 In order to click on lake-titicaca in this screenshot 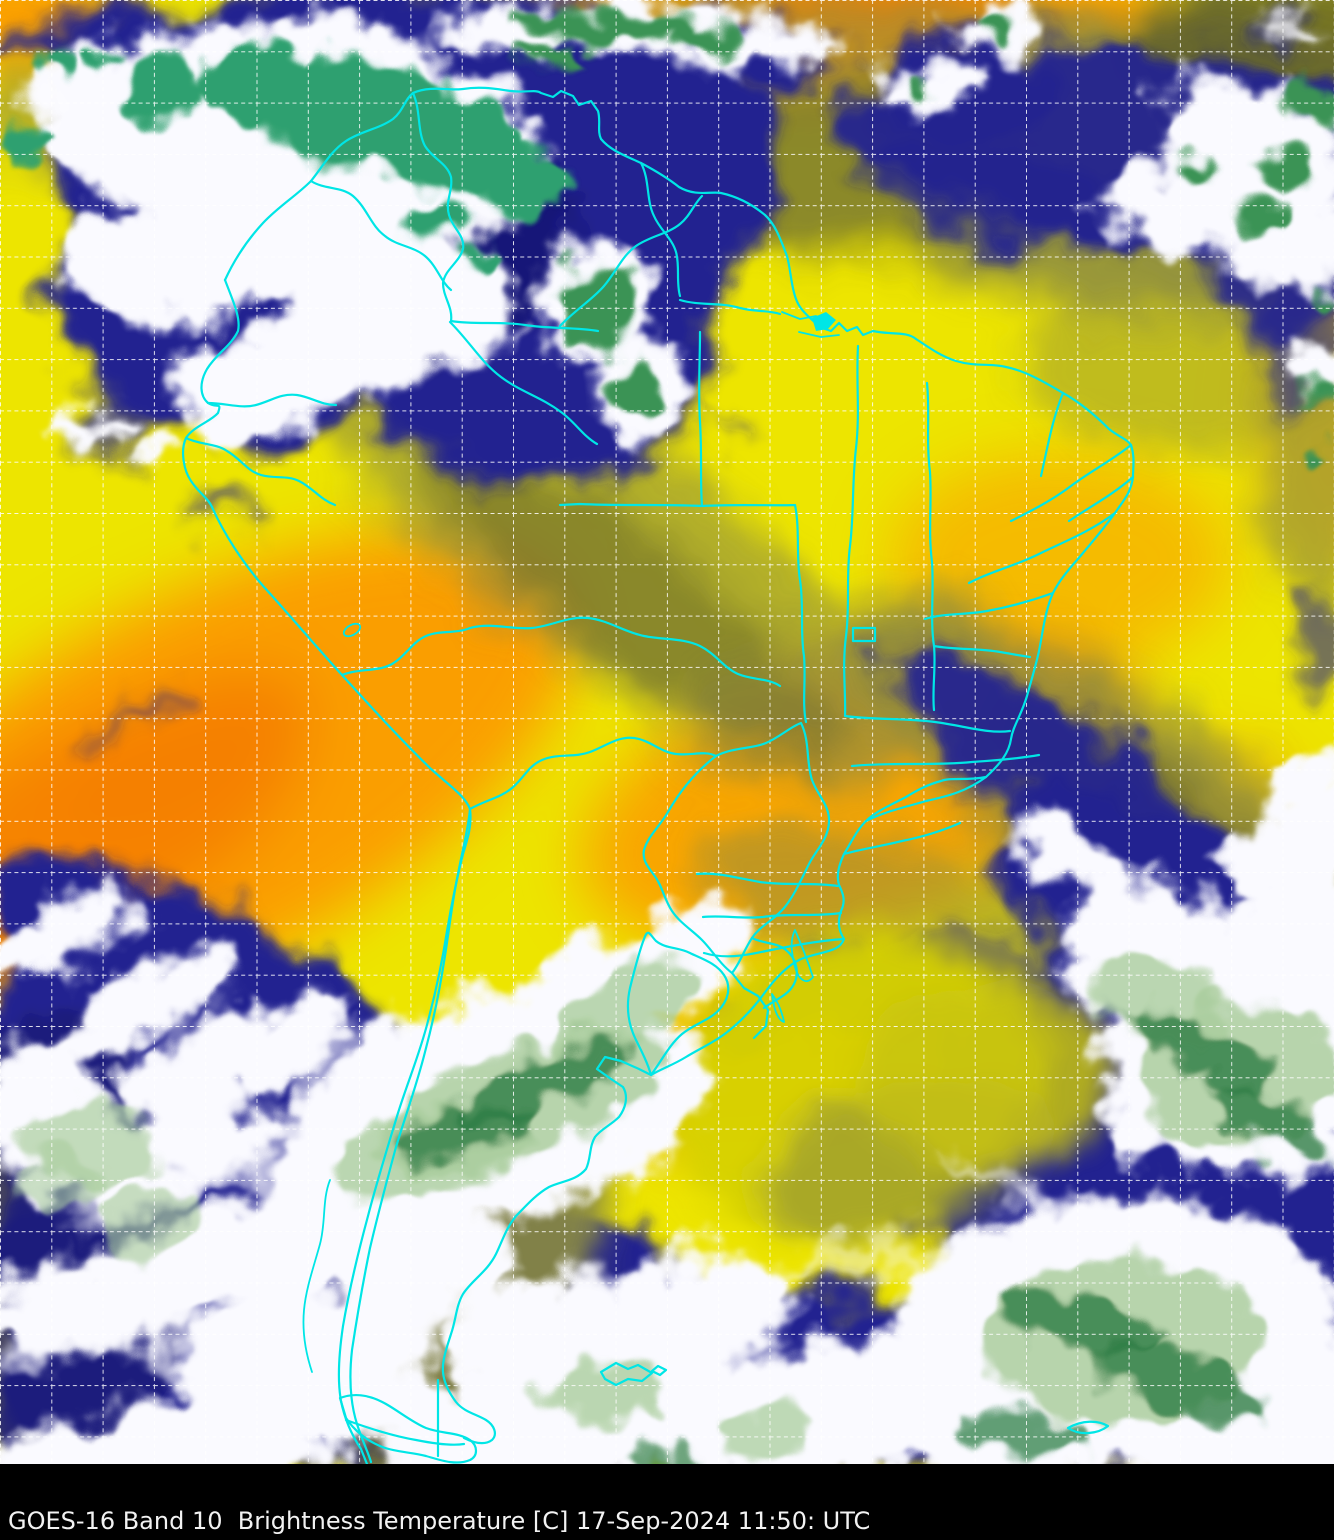, I will do `click(352, 630)`.